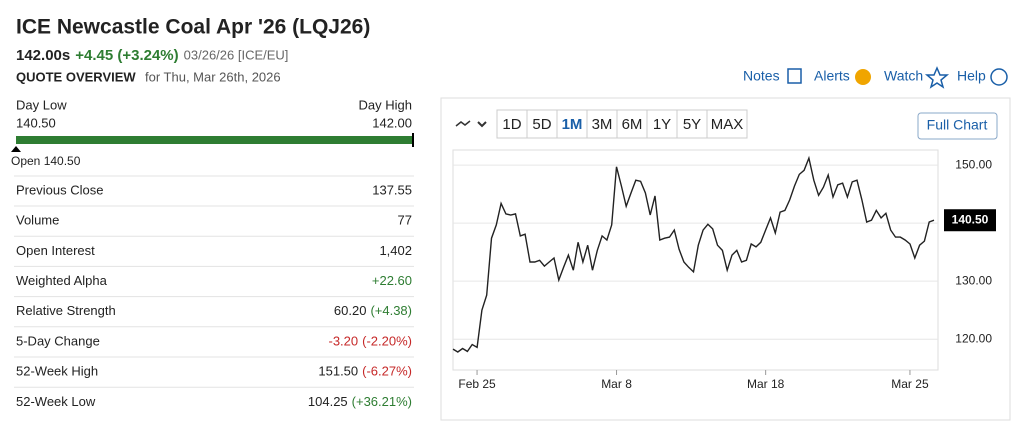  What do you see at coordinates (903, 76) in the screenshot?
I see `watch-link: Watch` at bounding box center [903, 76].